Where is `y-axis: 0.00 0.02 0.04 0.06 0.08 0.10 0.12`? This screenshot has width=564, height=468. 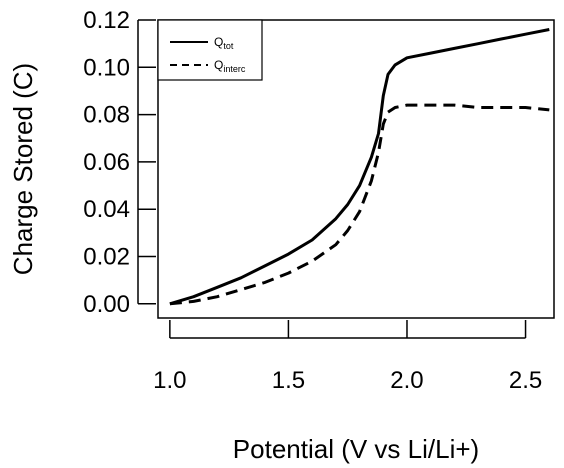
y-axis: 0.00 0.02 0.04 0.06 0.08 0.10 0.12 is located at coordinates (119, 162).